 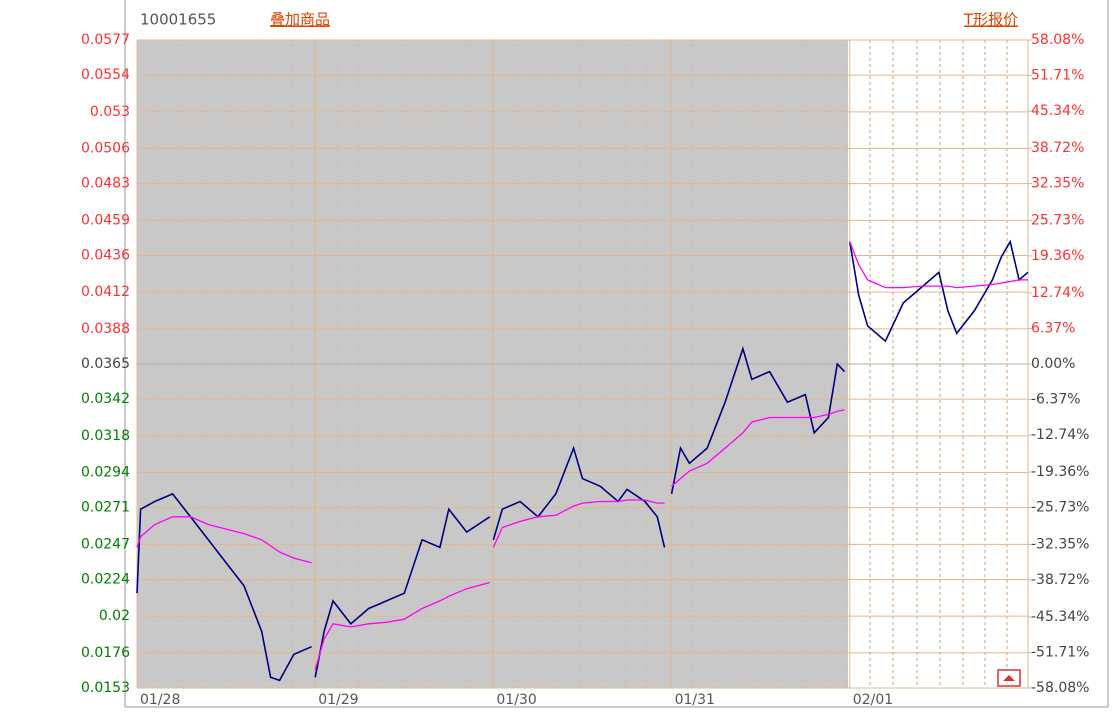 I want to click on quote-link: T形报价, so click(x=990, y=20).